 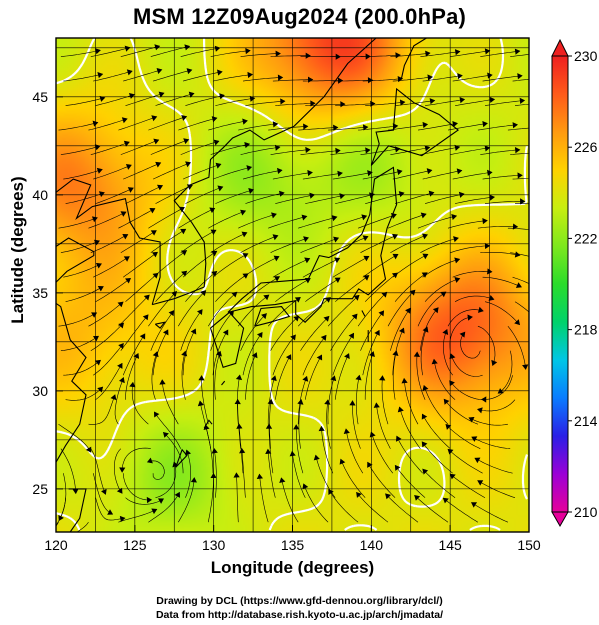 I want to click on colorbar-ticks: 210 214 218 222 226 230, so click(x=583, y=284).